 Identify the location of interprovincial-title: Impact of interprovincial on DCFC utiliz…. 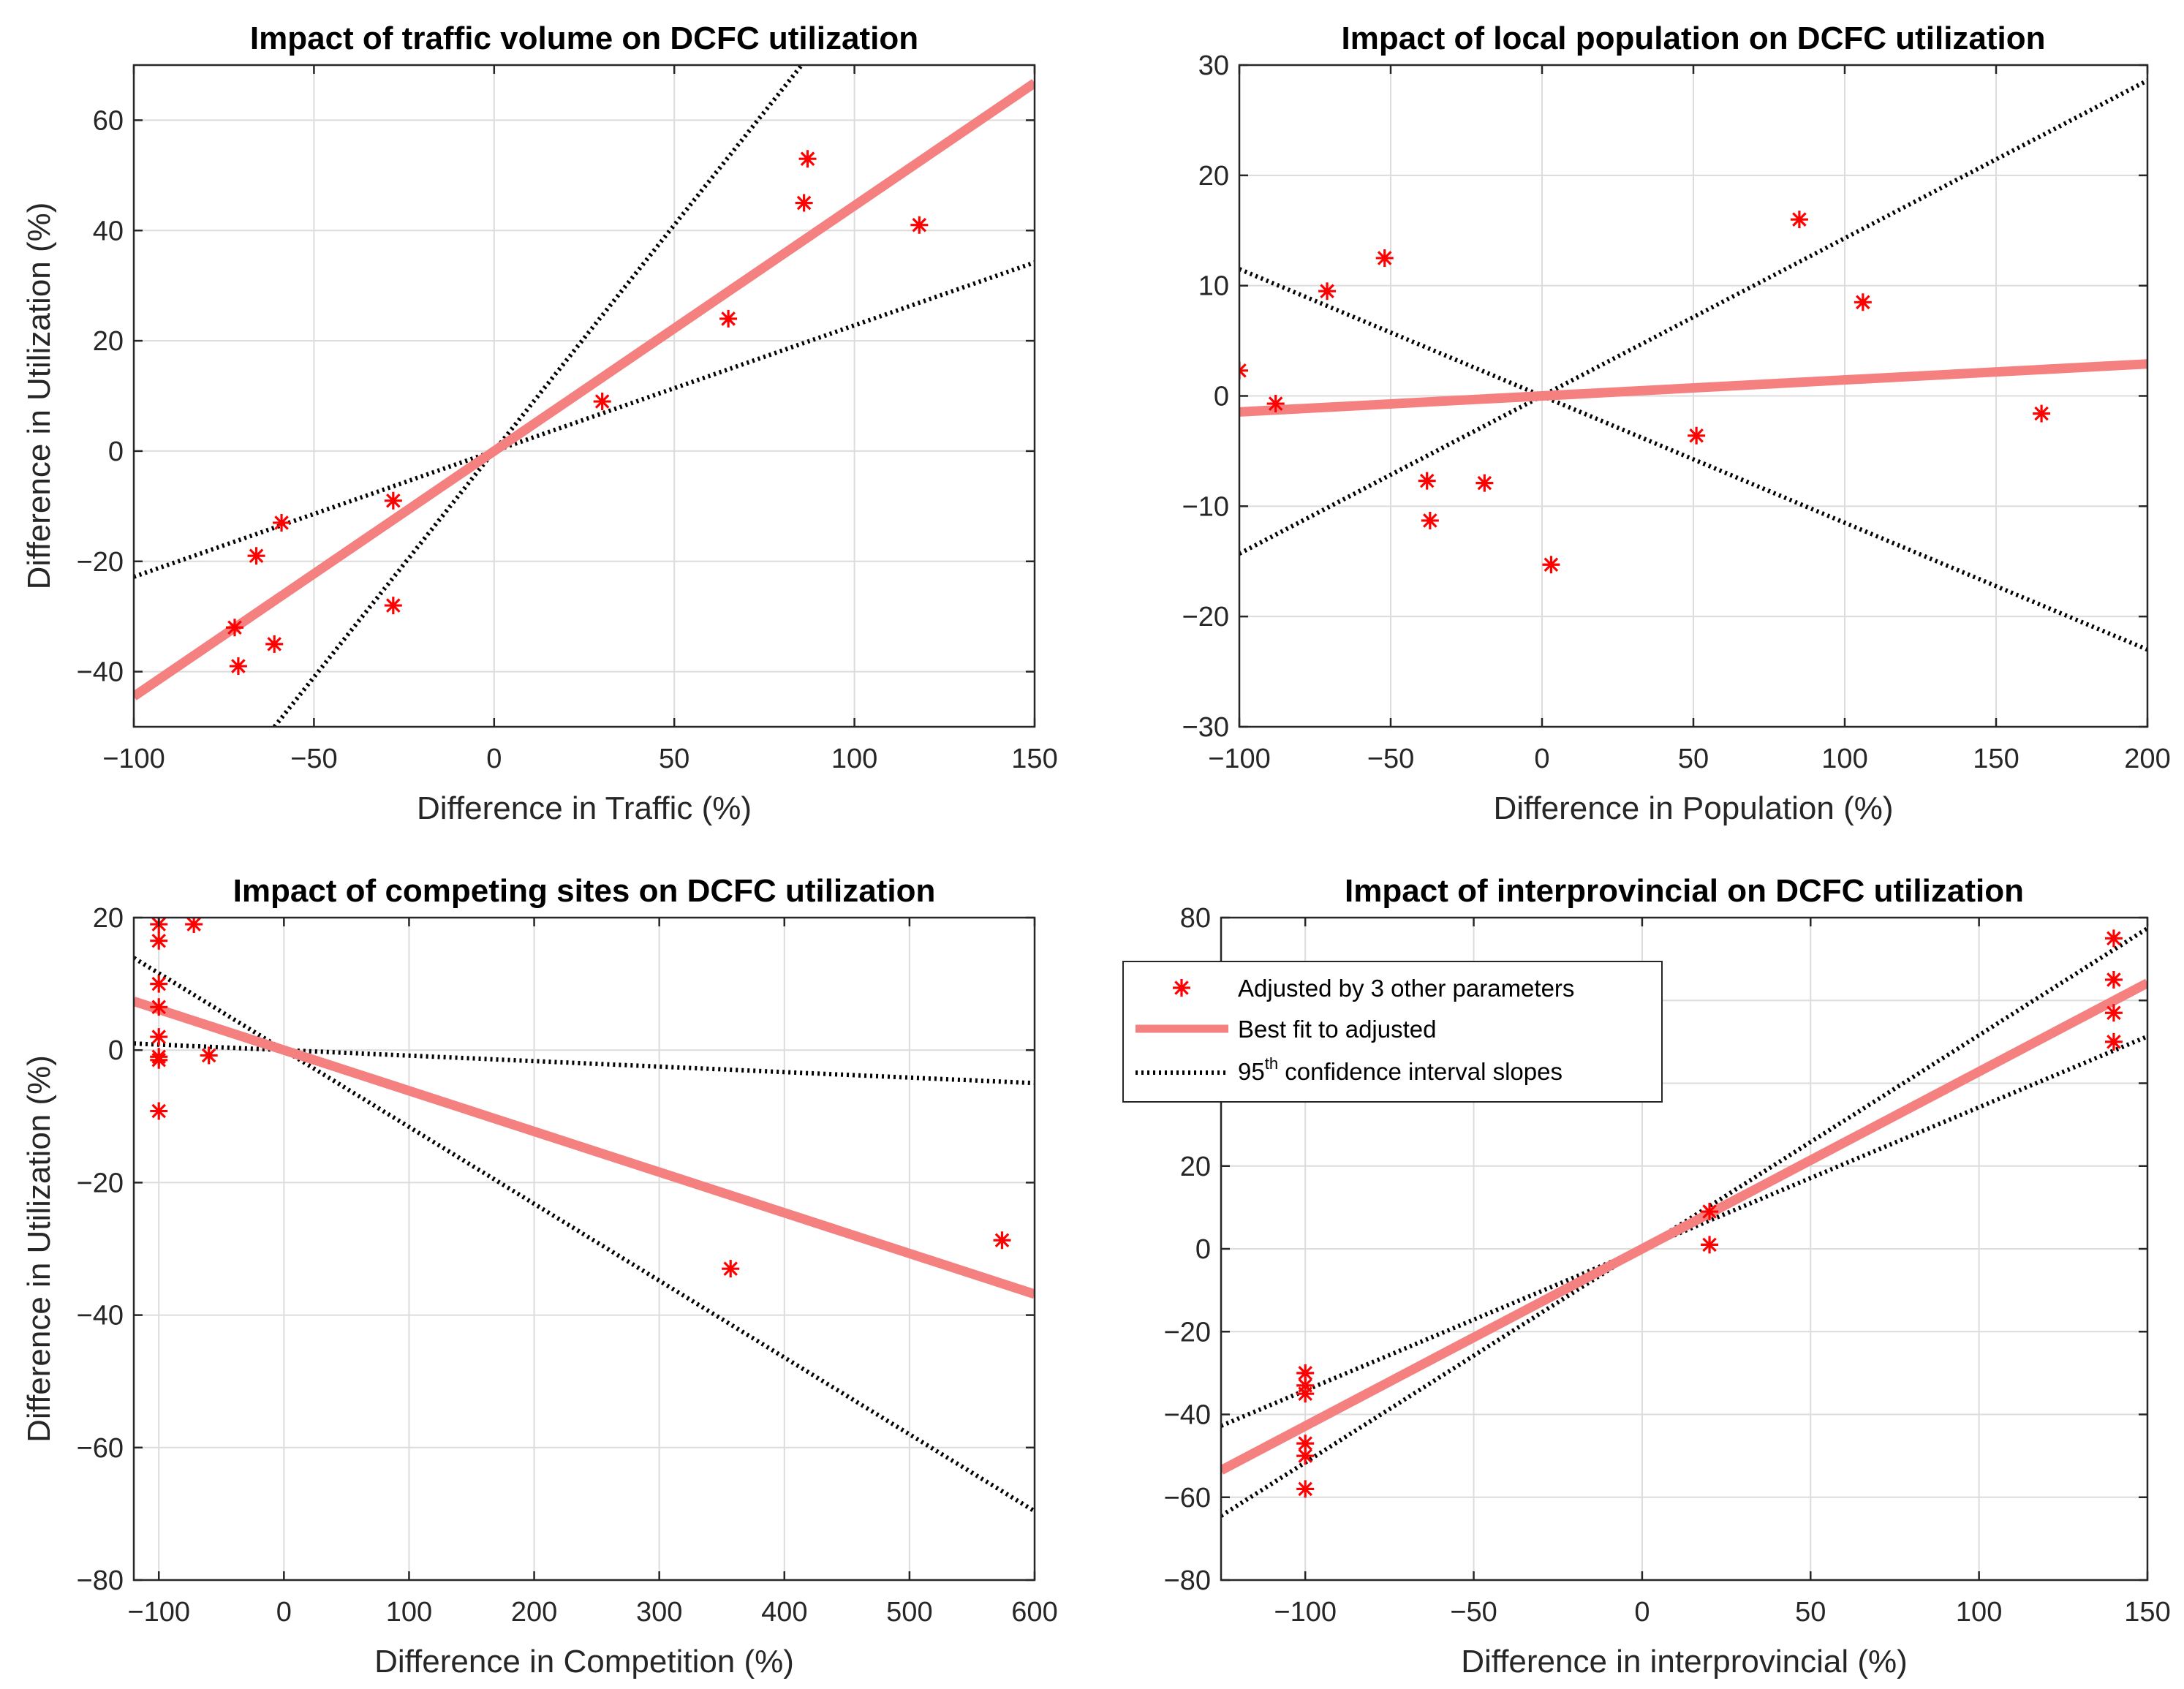
(1684, 891).